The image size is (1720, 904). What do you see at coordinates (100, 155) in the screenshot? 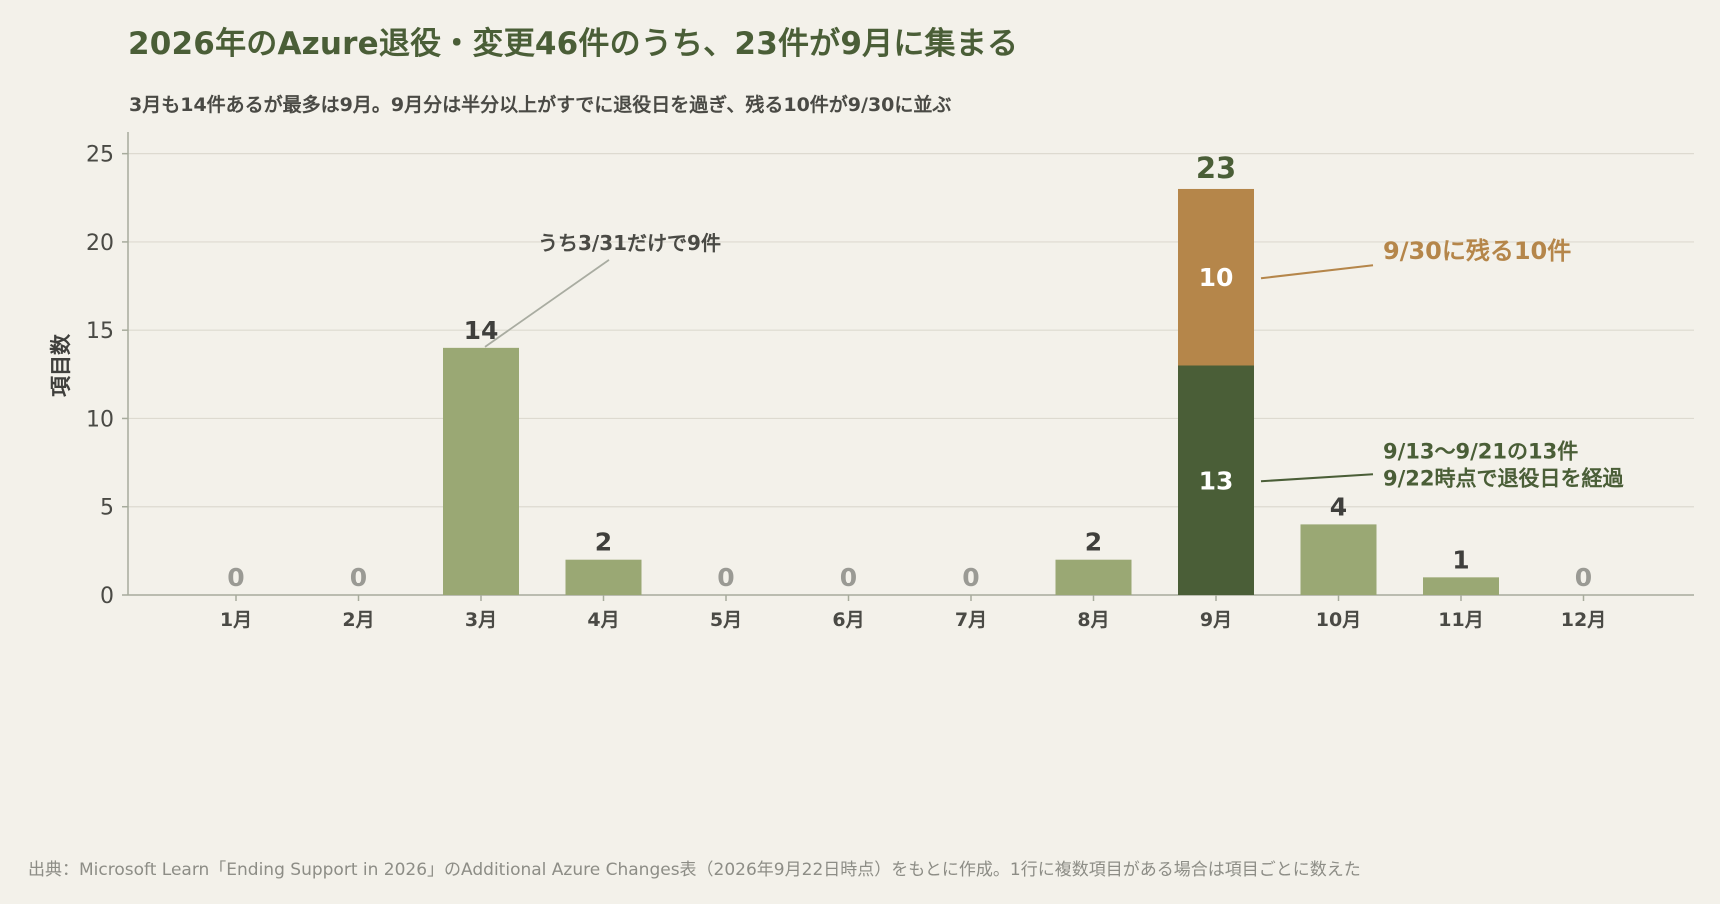
I see `y-tick-label: 25` at bounding box center [100, 155].